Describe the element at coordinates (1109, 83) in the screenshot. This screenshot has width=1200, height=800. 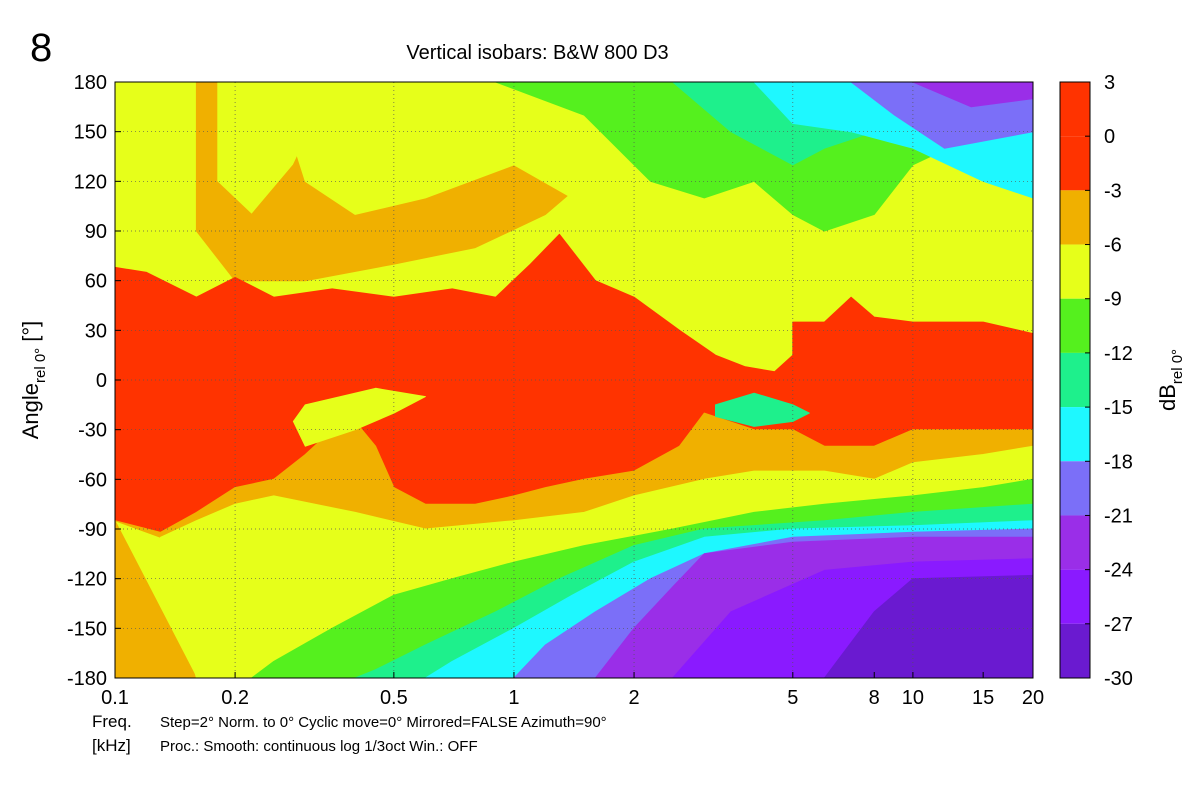
I see `colorbar-tick-label-0: 3` at that location.